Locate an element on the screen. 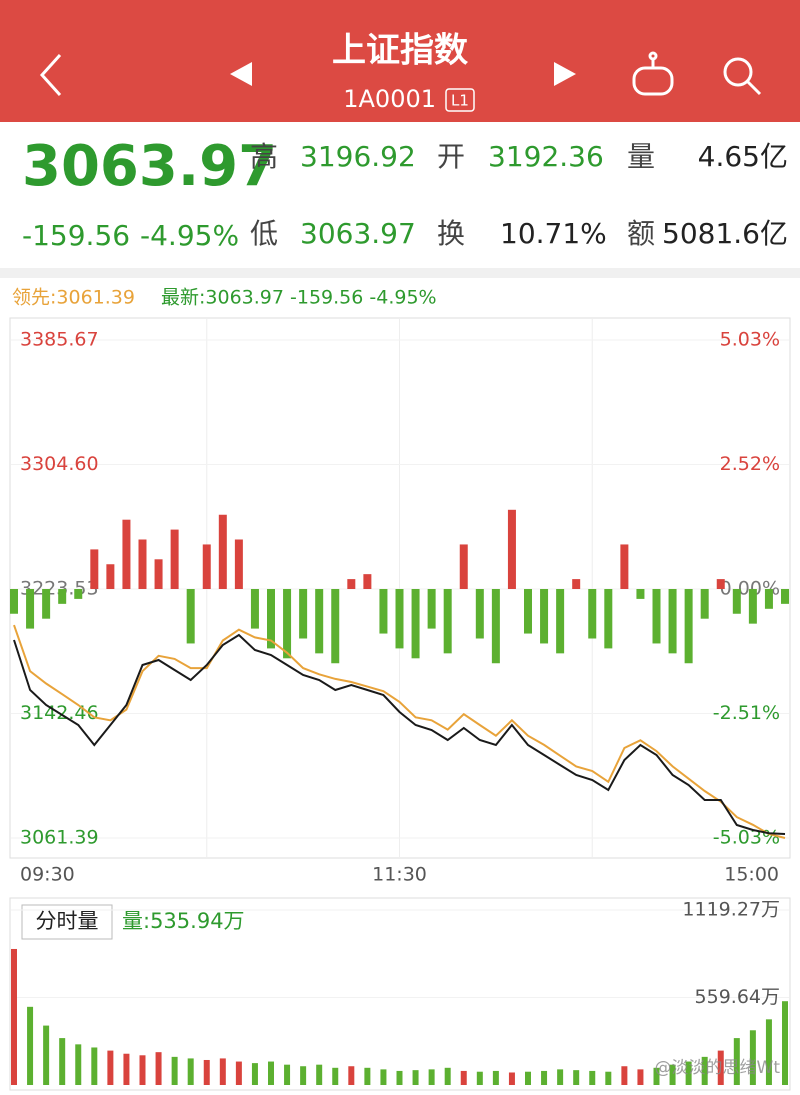 The width and height of the screenshot is (800, 1095). change: -159.56 is located at coordinates (76, 235).